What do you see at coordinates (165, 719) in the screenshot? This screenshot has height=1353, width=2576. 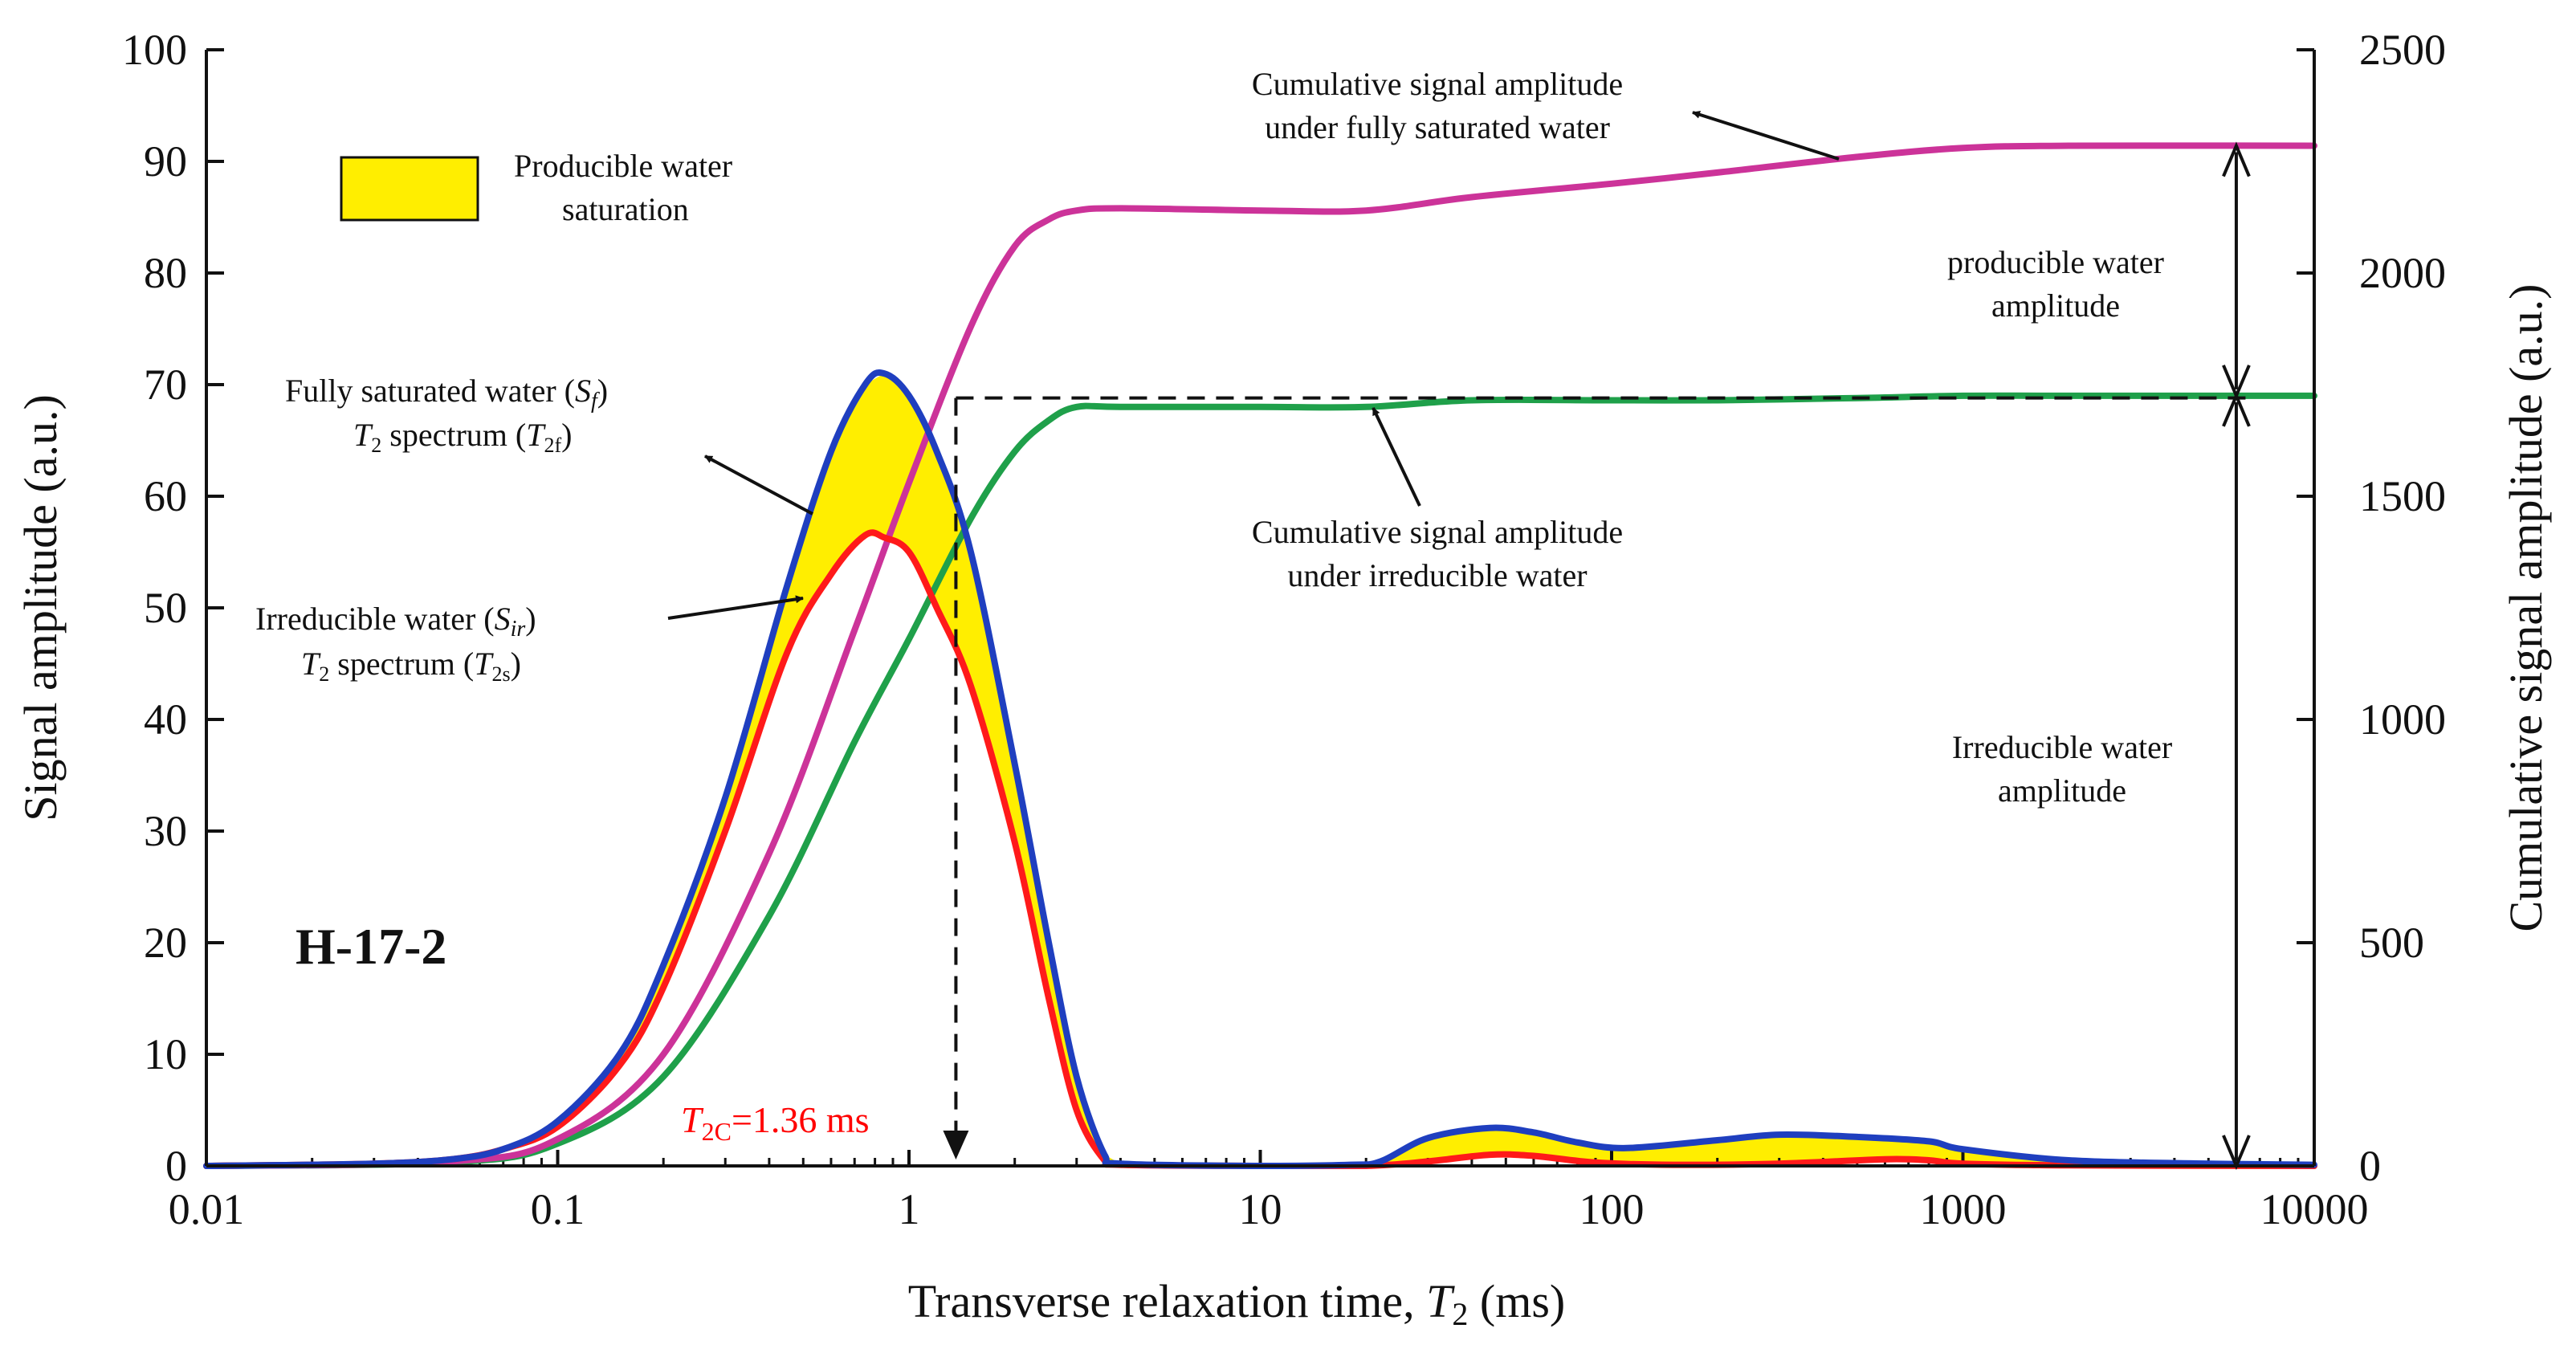 I see `left-y-tick-label-40: 40` at bounding box center [165, 719].